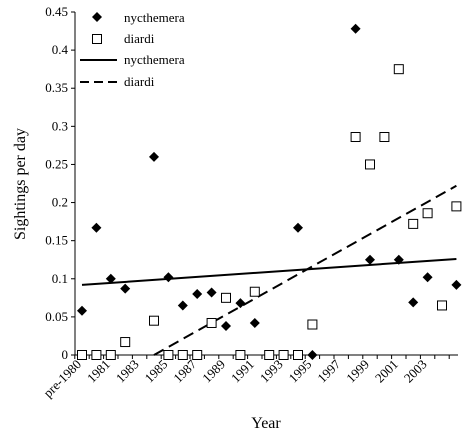 The width and height of the screenshot is (474, 436). Describe the element at coordinates (60, 125) in the screenshot. I see `y-tick-label: 0.3` at that location.